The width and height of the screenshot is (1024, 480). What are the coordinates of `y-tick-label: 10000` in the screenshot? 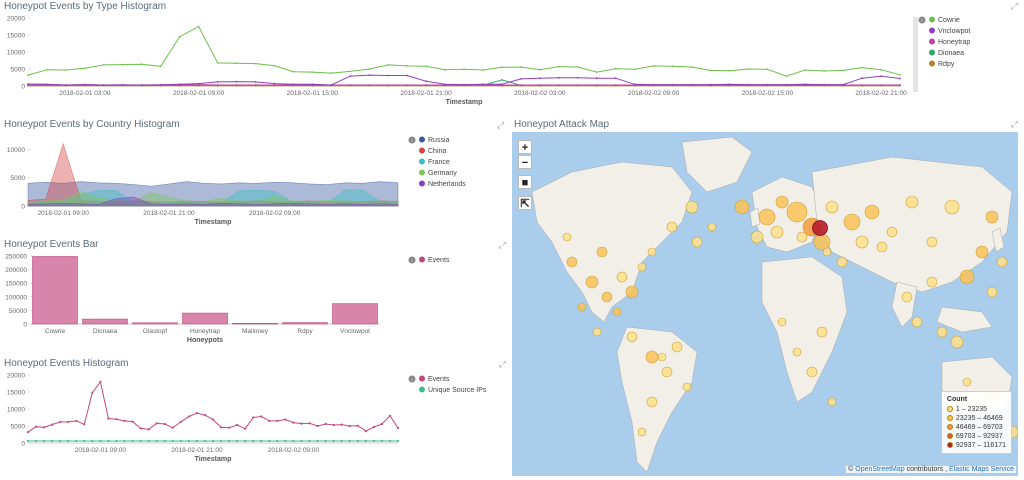 It's located at (16, 53).